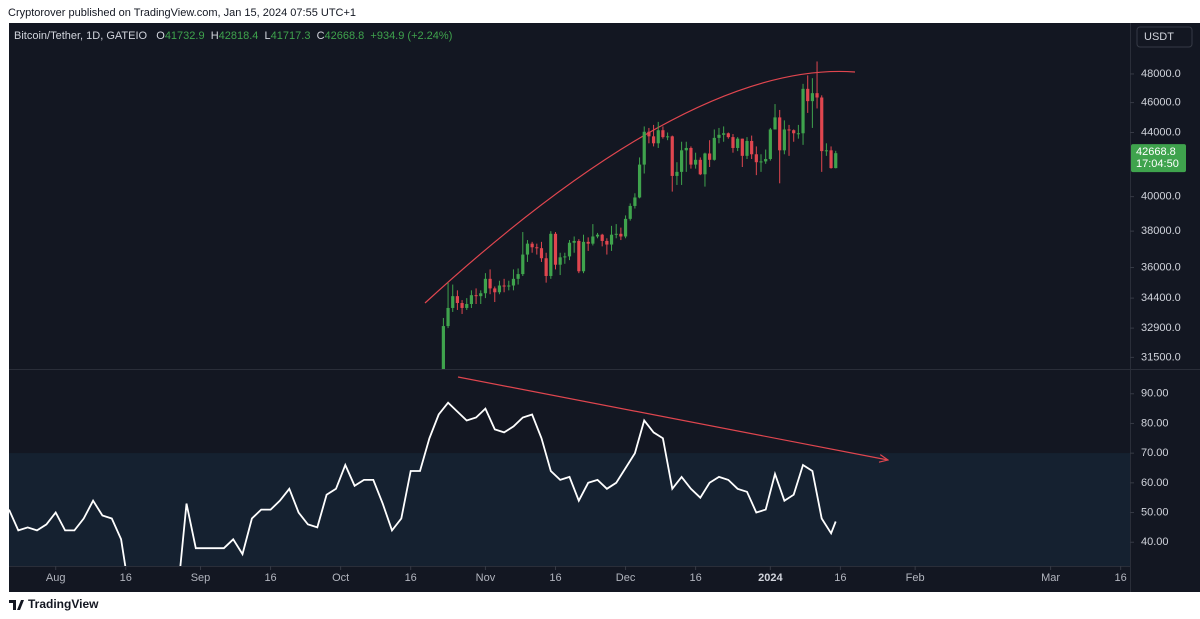 Image resolution: width=1200 pixels, height=619 pixels. What do you see at coordinates (290, 36) in the screenshot?
I see `ohlc-value: 41717.3` at bounding box center [290, 36].